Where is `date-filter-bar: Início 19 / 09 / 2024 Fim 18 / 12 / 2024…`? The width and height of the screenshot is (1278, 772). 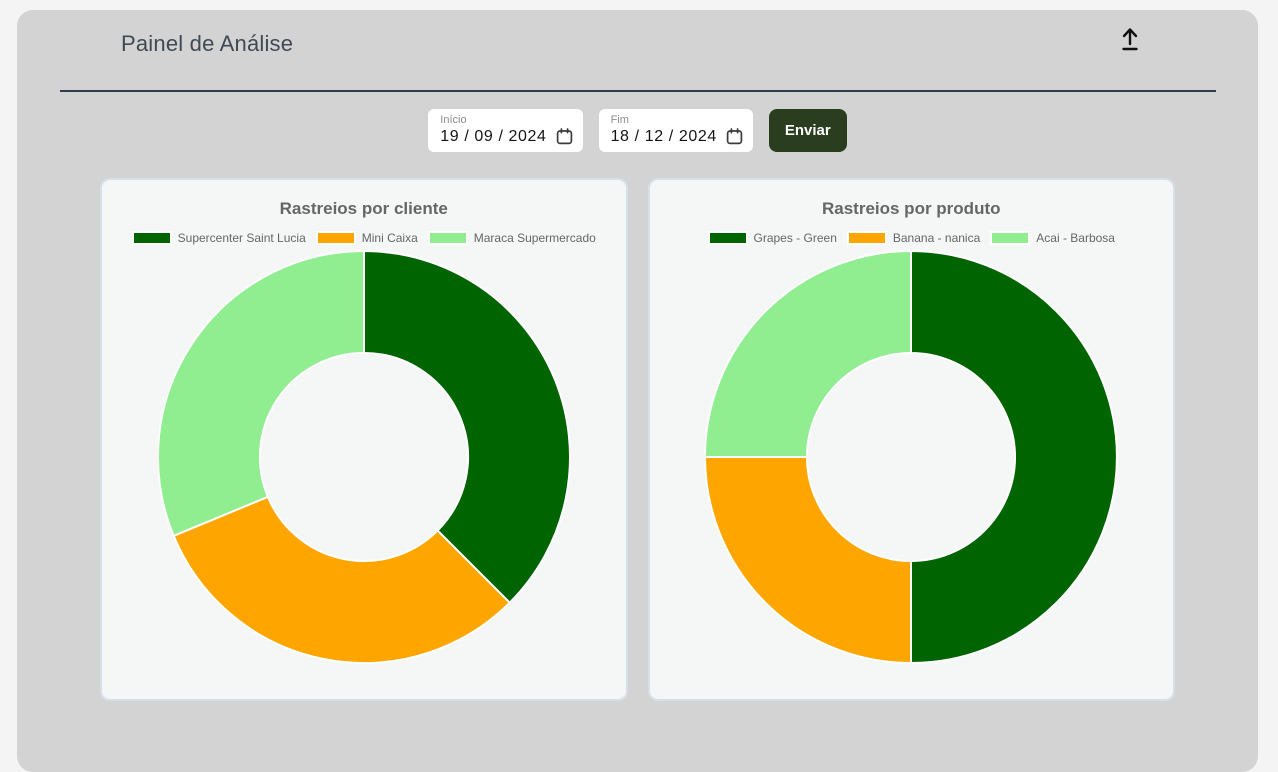 date-filter-bar: Início 19 / 09 / 2024 Fim 18 / 12 / 2024… is located at coordinates (637, 130).